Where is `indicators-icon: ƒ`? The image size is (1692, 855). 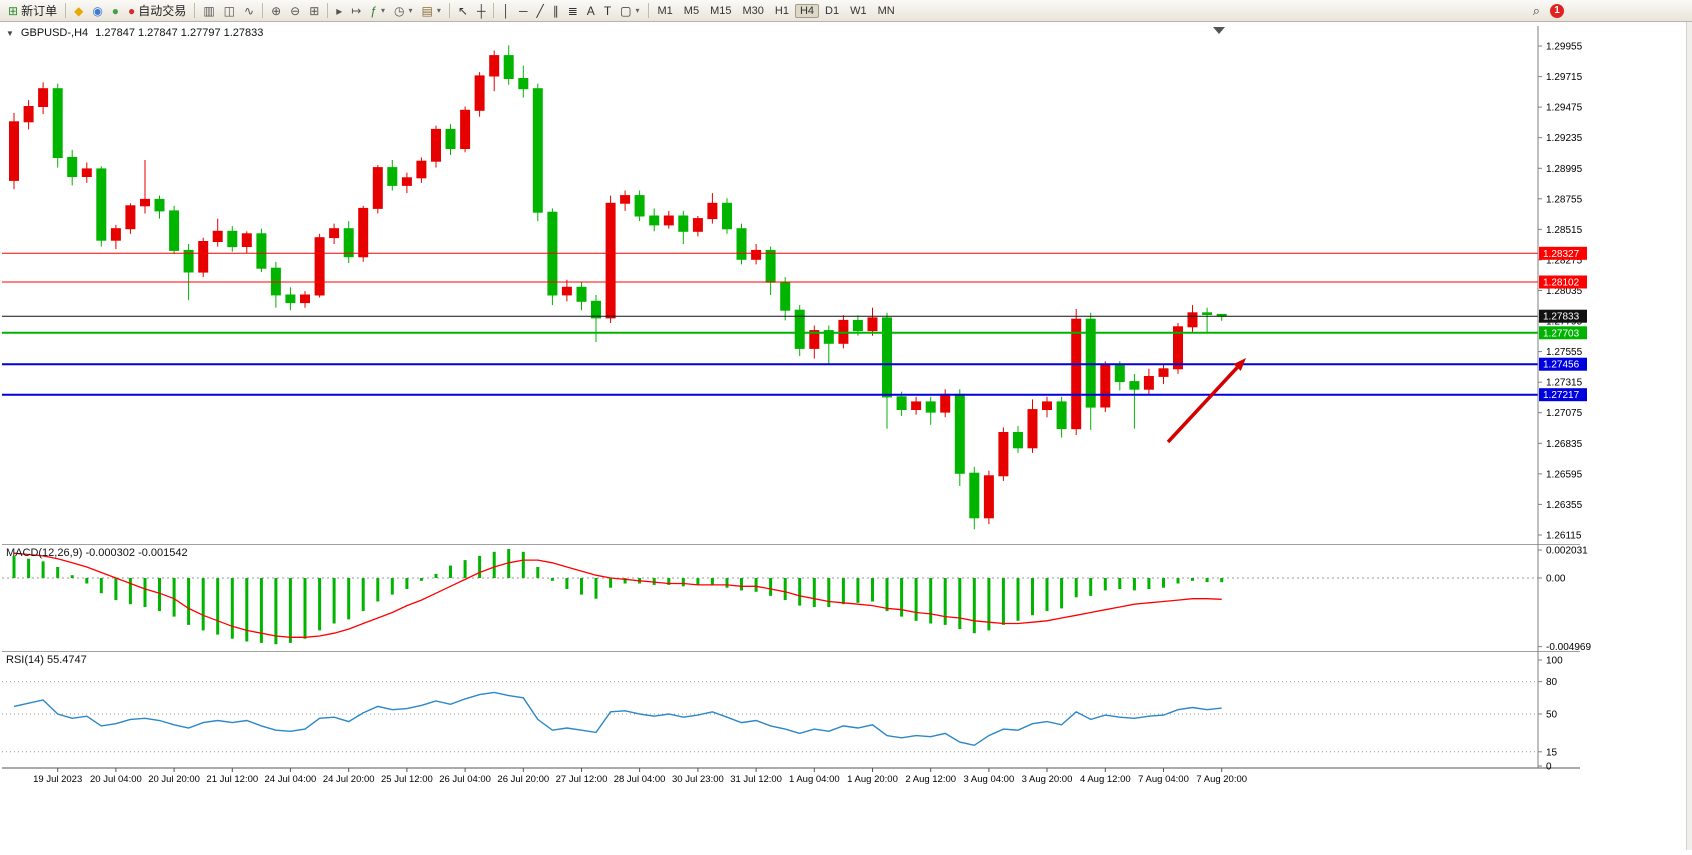
indicators-icon: ƒ is located at coordinates (374, 10).